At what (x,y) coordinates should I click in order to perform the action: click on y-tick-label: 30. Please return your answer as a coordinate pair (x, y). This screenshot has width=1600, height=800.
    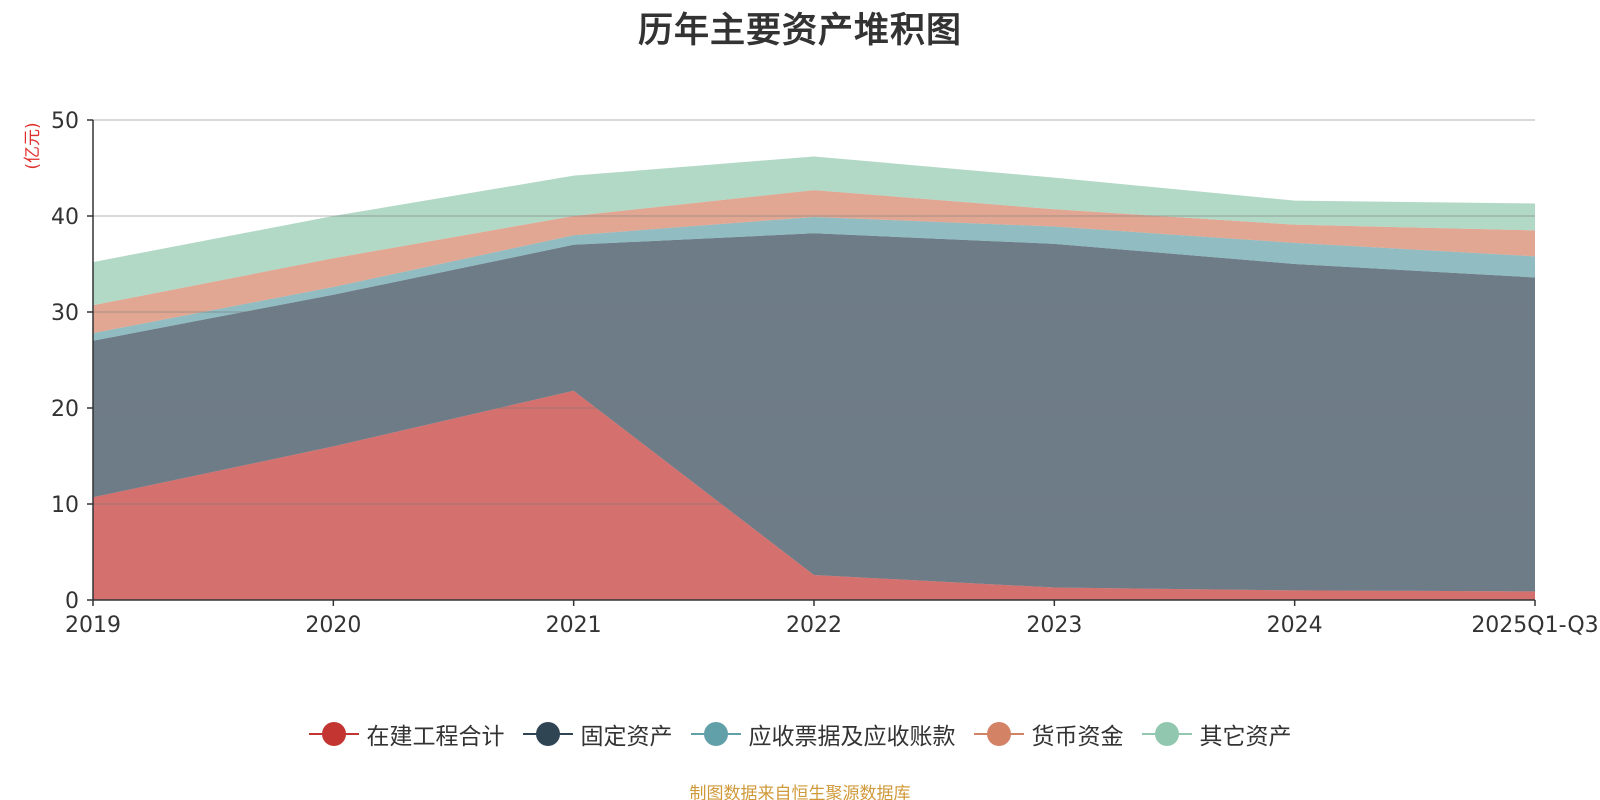
    Looking at the image, I should click on (65, 313).